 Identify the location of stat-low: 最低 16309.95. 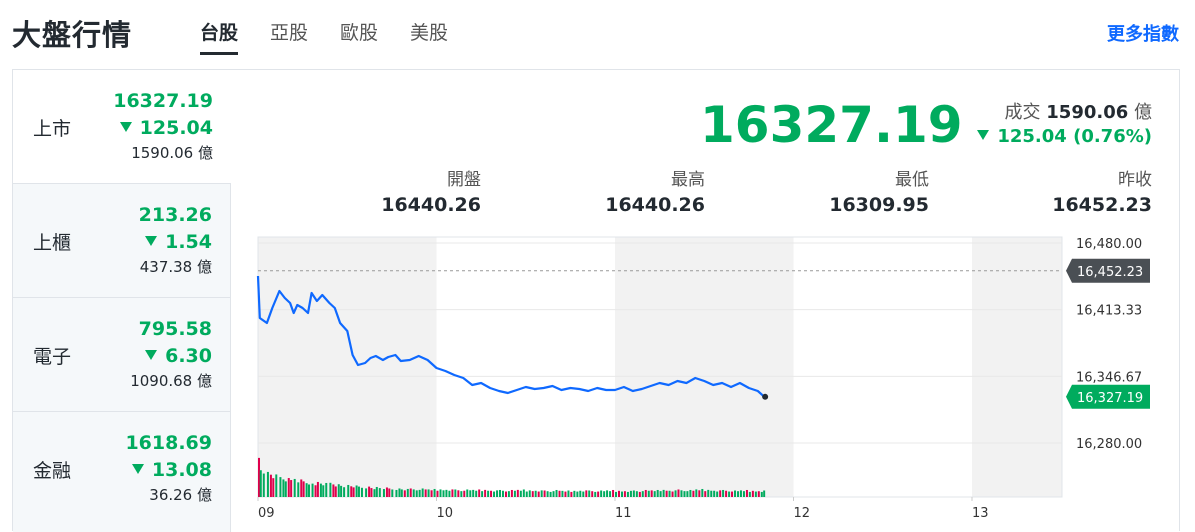
(879, 193).